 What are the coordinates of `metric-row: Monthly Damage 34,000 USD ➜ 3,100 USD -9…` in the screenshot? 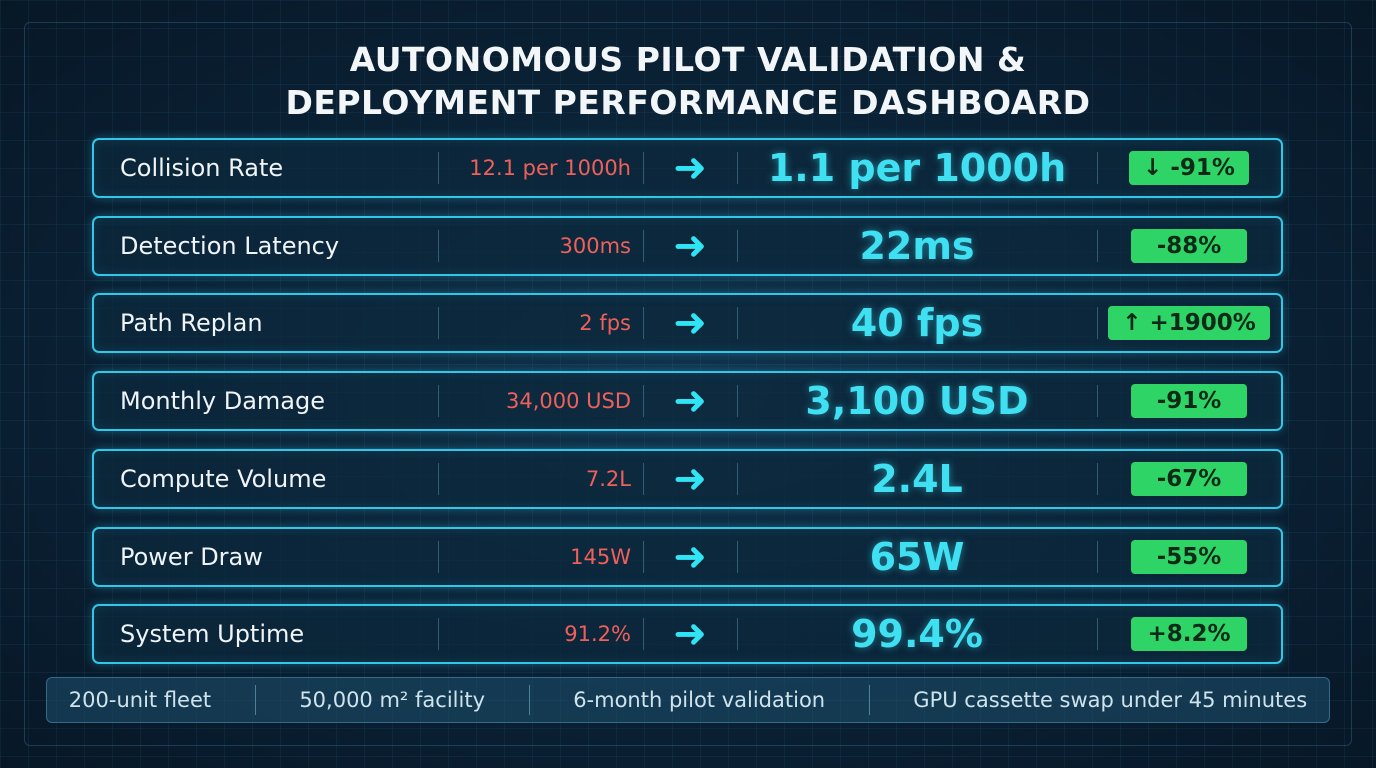 It's located at (687, 401).